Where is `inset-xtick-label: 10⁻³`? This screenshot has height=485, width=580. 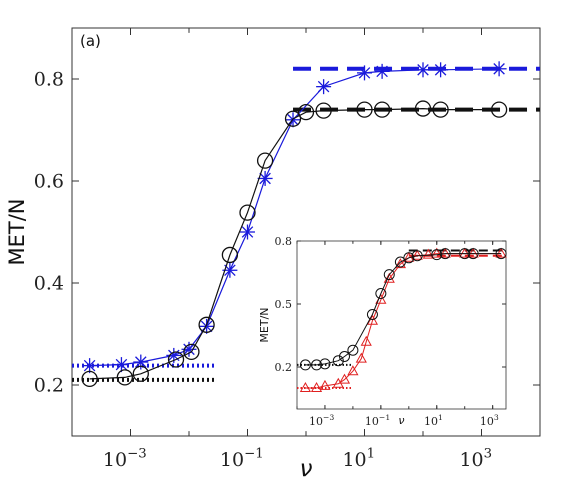 inset-xtick-label: 10⁻³ is located at coordinates (321, 420).